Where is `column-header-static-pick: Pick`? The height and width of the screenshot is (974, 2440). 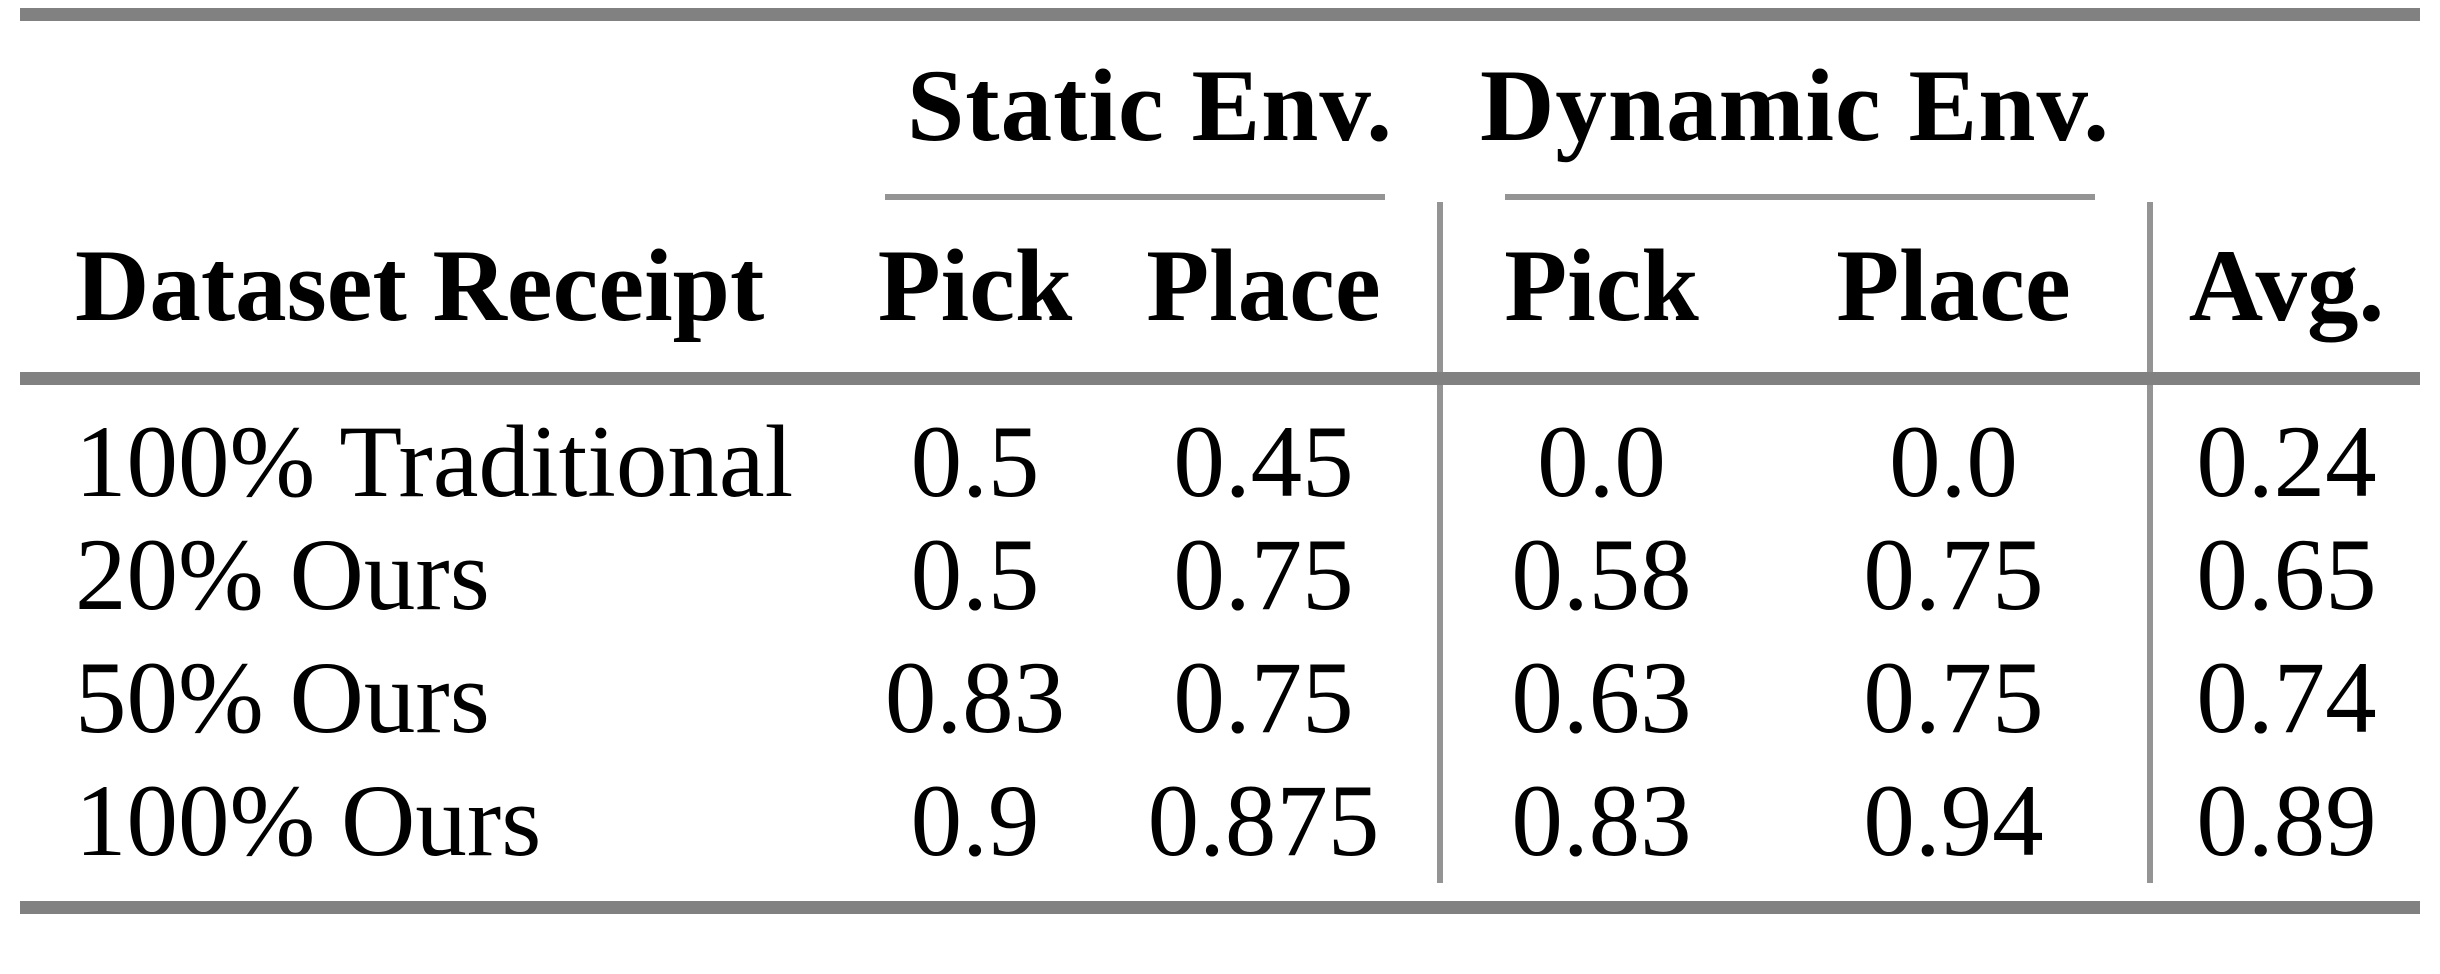 column-header-static-pick: Pick is located at coordinates (975, 286).